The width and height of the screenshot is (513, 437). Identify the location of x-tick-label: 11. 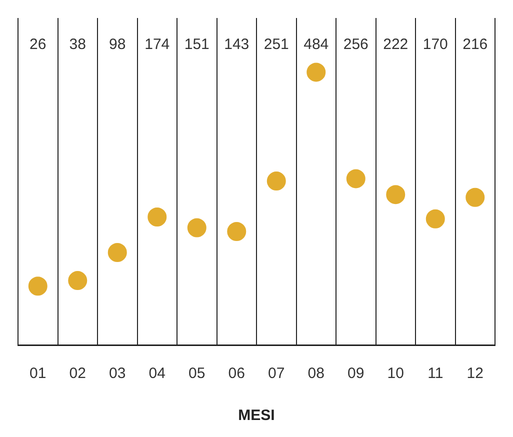
(436, 373).